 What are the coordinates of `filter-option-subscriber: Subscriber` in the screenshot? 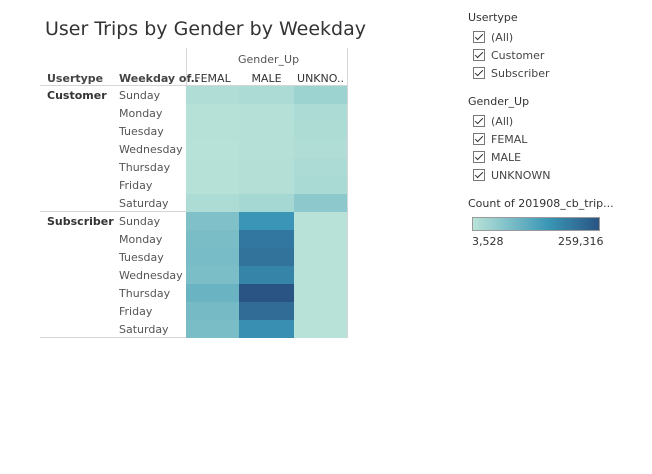 It's located at (509, 73).